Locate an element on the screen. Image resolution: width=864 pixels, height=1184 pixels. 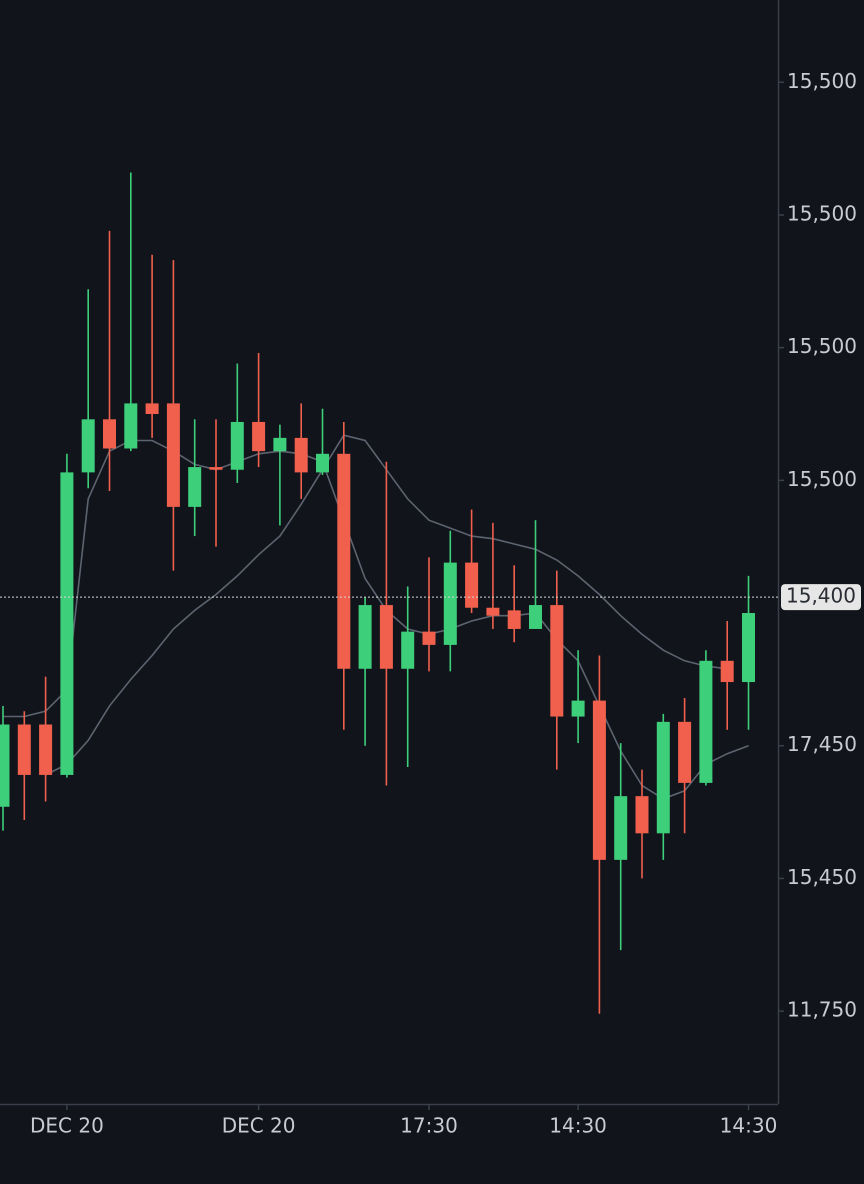
price-label-box is located at coordinates (821, 597).